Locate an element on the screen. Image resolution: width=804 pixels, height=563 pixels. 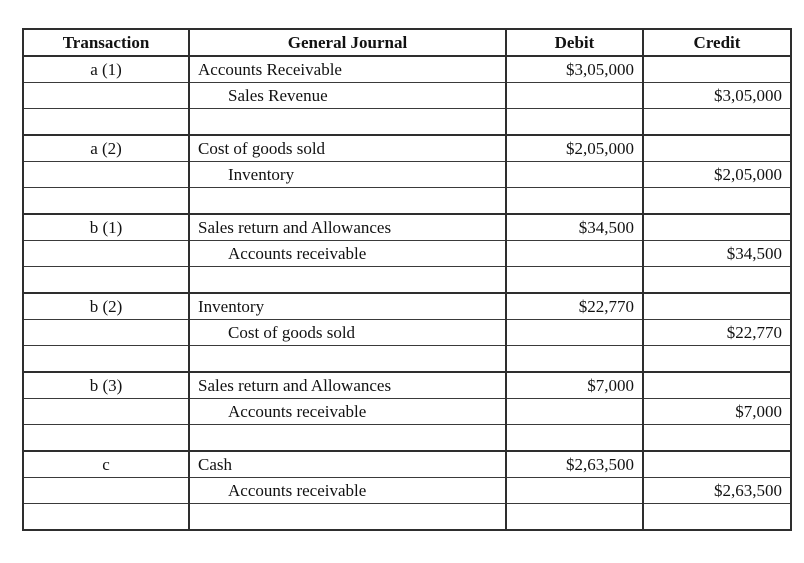
account-cell: Sales Revenue is located at coordinates (347, 95).